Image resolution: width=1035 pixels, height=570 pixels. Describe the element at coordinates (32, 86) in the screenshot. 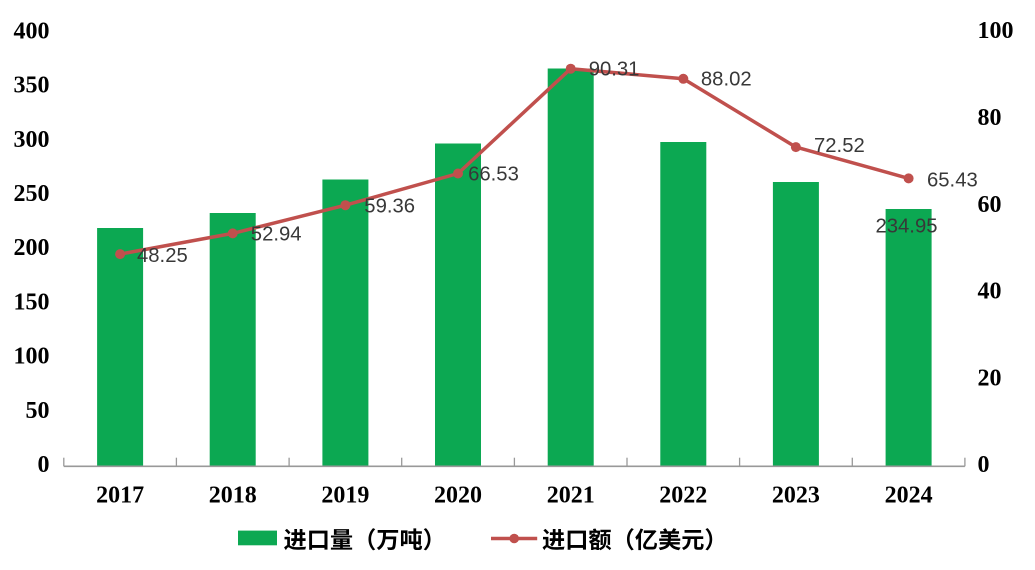

I see `svg-text: 350` at that location.